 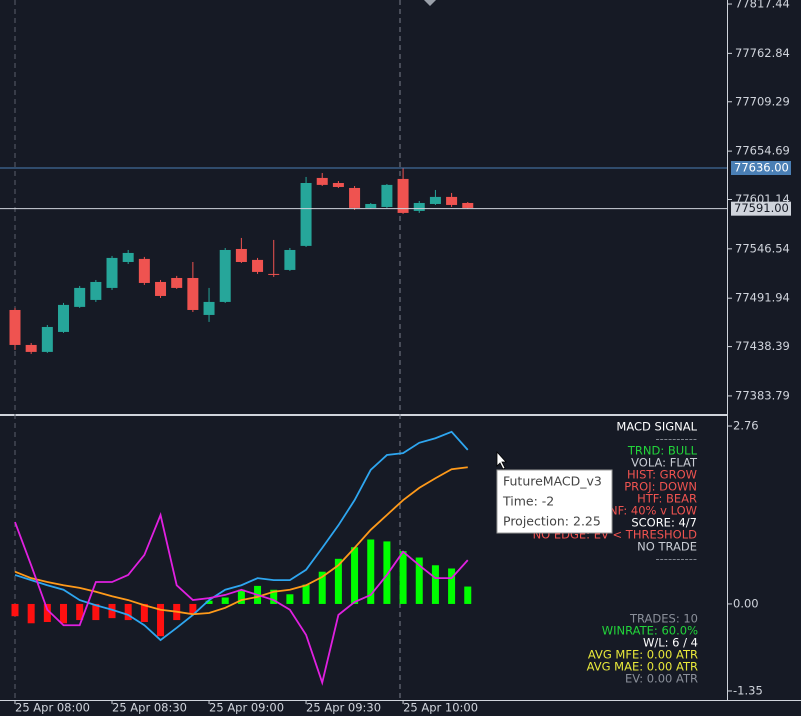 I want to click on x-tick-label: 25 Apr 08:00, so click(x=52, y=708).